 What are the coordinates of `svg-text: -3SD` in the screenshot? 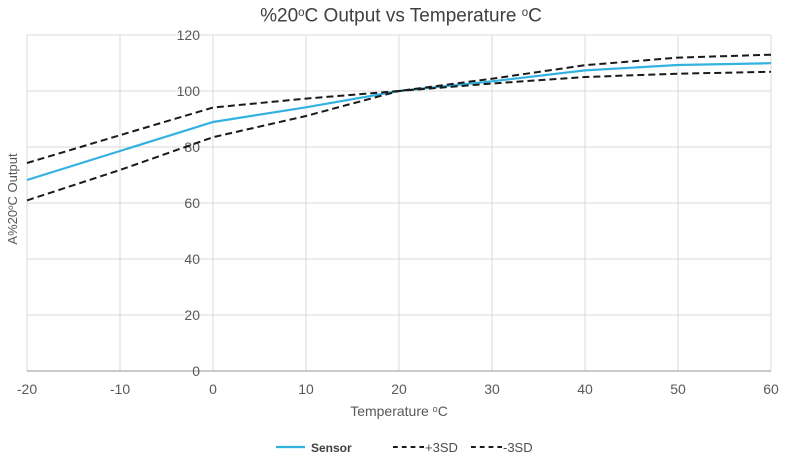 It's located at (518, 447).